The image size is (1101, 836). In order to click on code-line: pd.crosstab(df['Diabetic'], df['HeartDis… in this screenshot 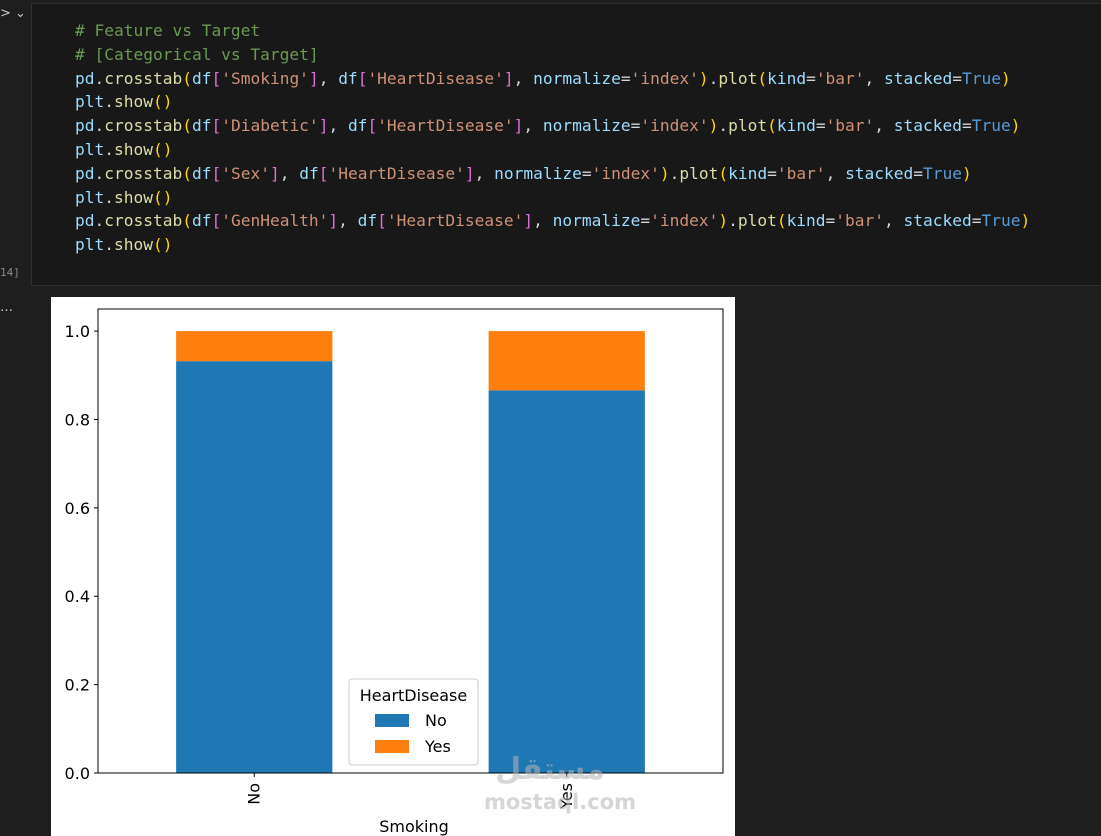, I will do `click(552, 126)`.